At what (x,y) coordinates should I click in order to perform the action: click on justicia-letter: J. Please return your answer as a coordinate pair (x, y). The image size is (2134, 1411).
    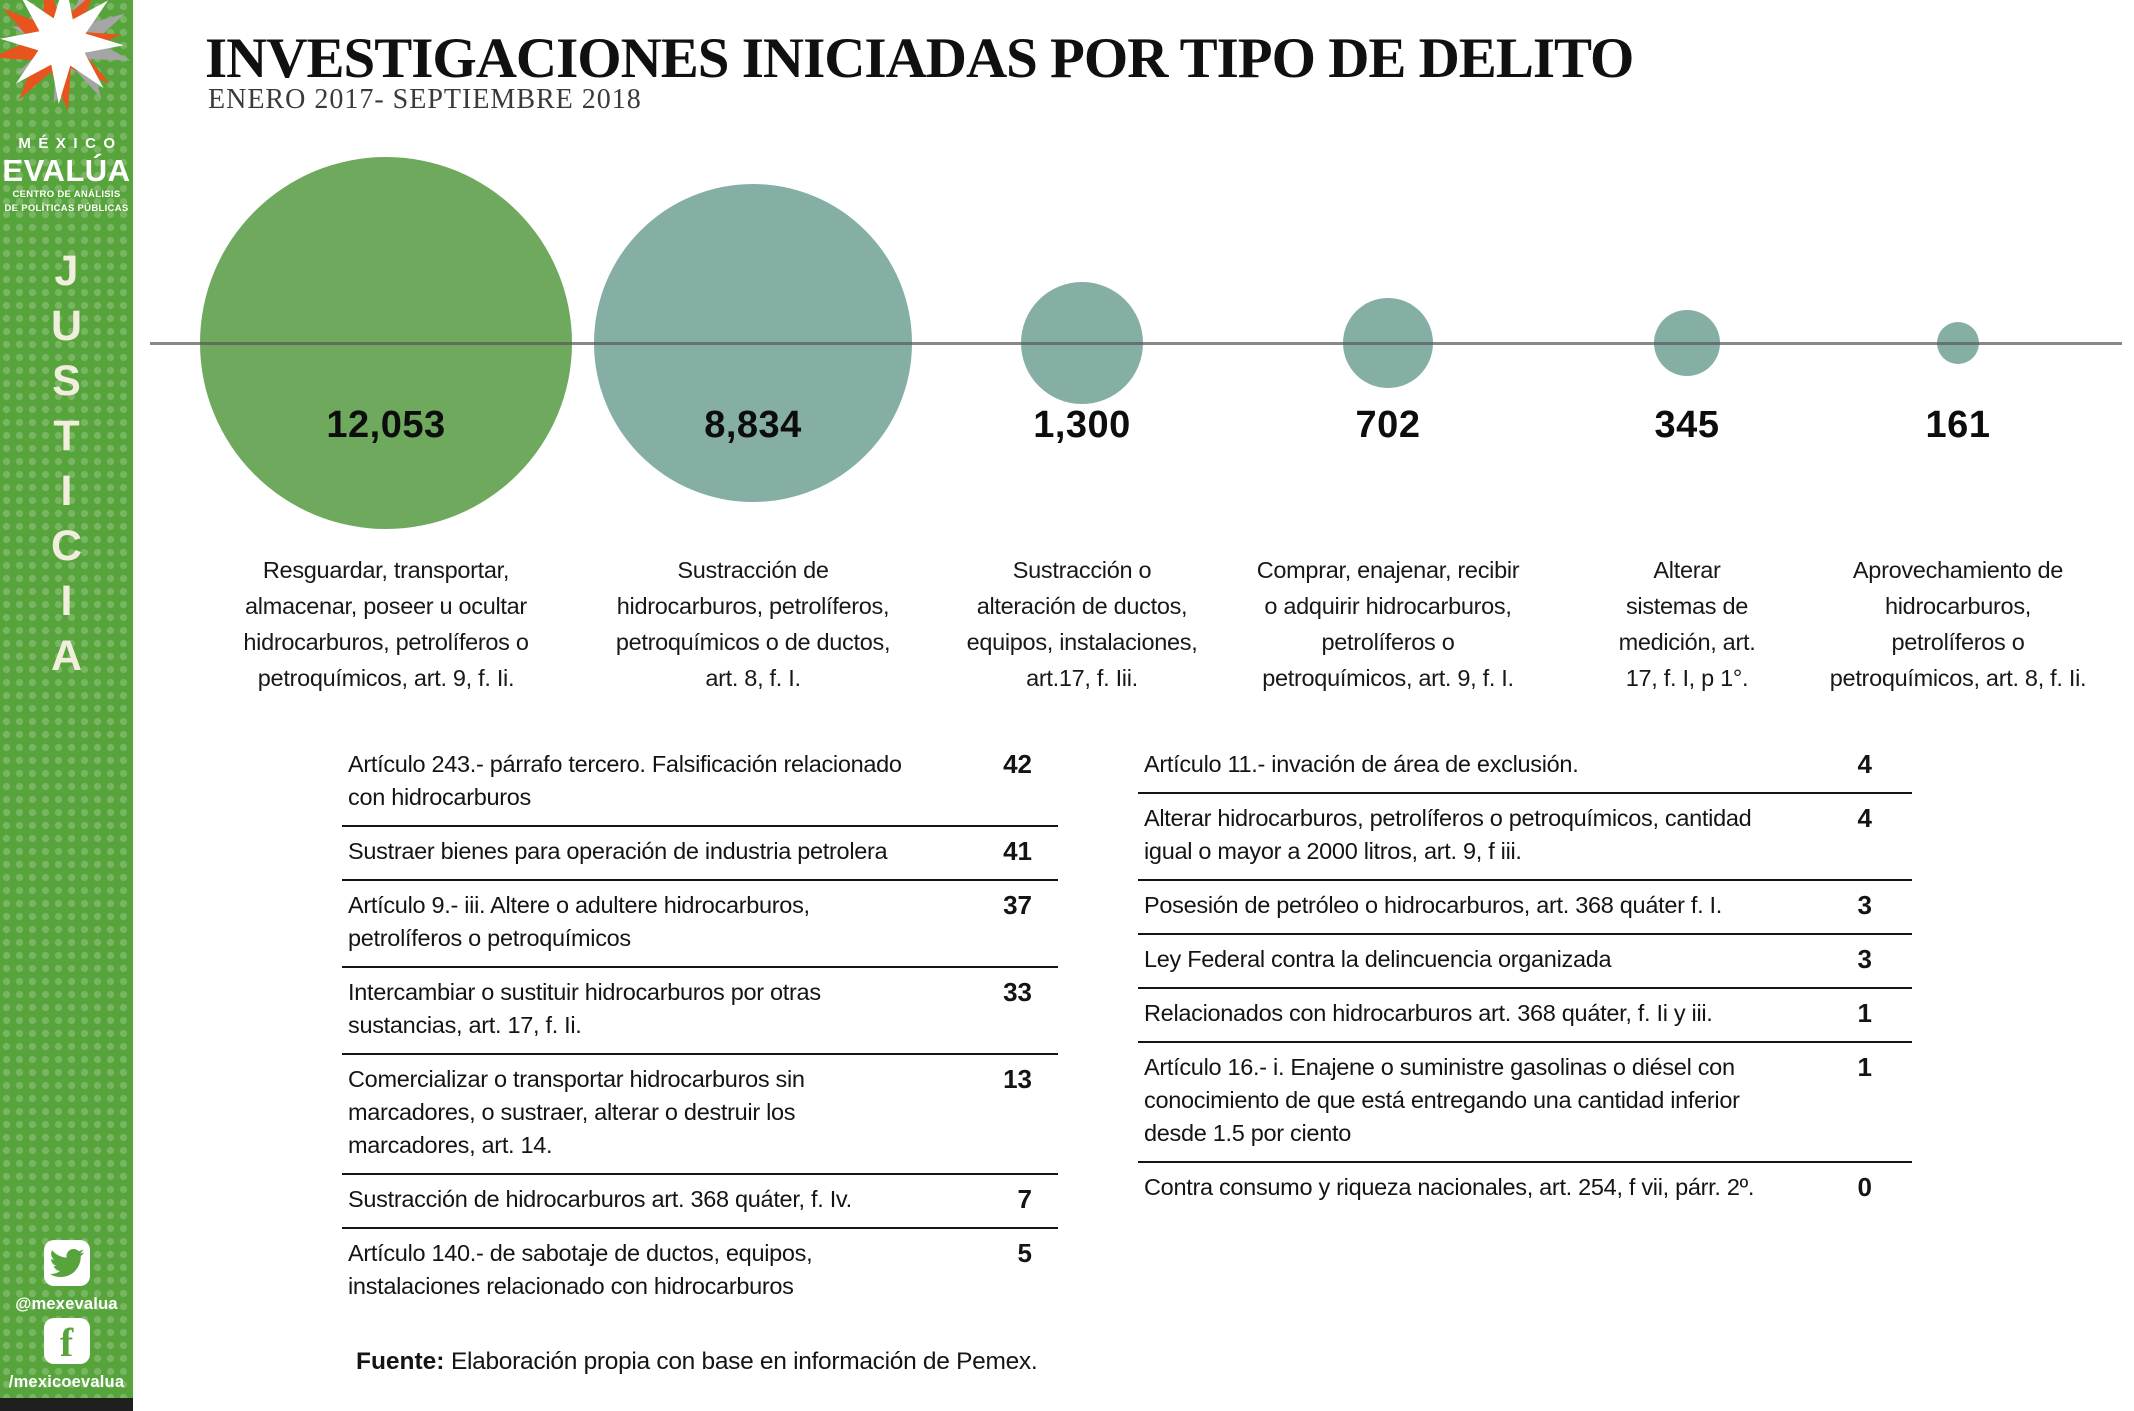
    Looking at the image, I should click on (66, 271).